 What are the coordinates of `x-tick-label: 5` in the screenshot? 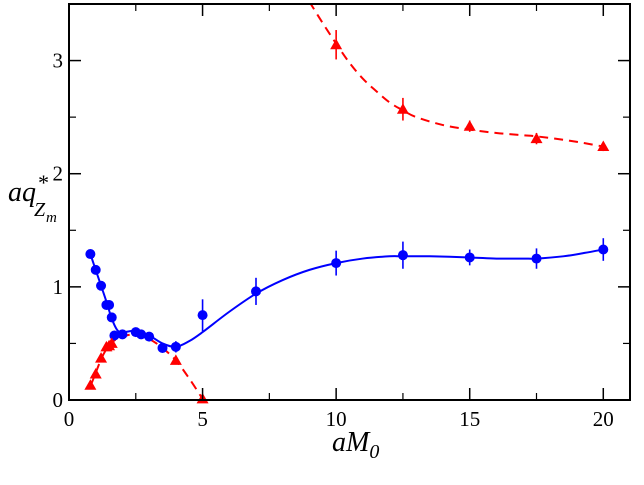 It's located at (202, 419).